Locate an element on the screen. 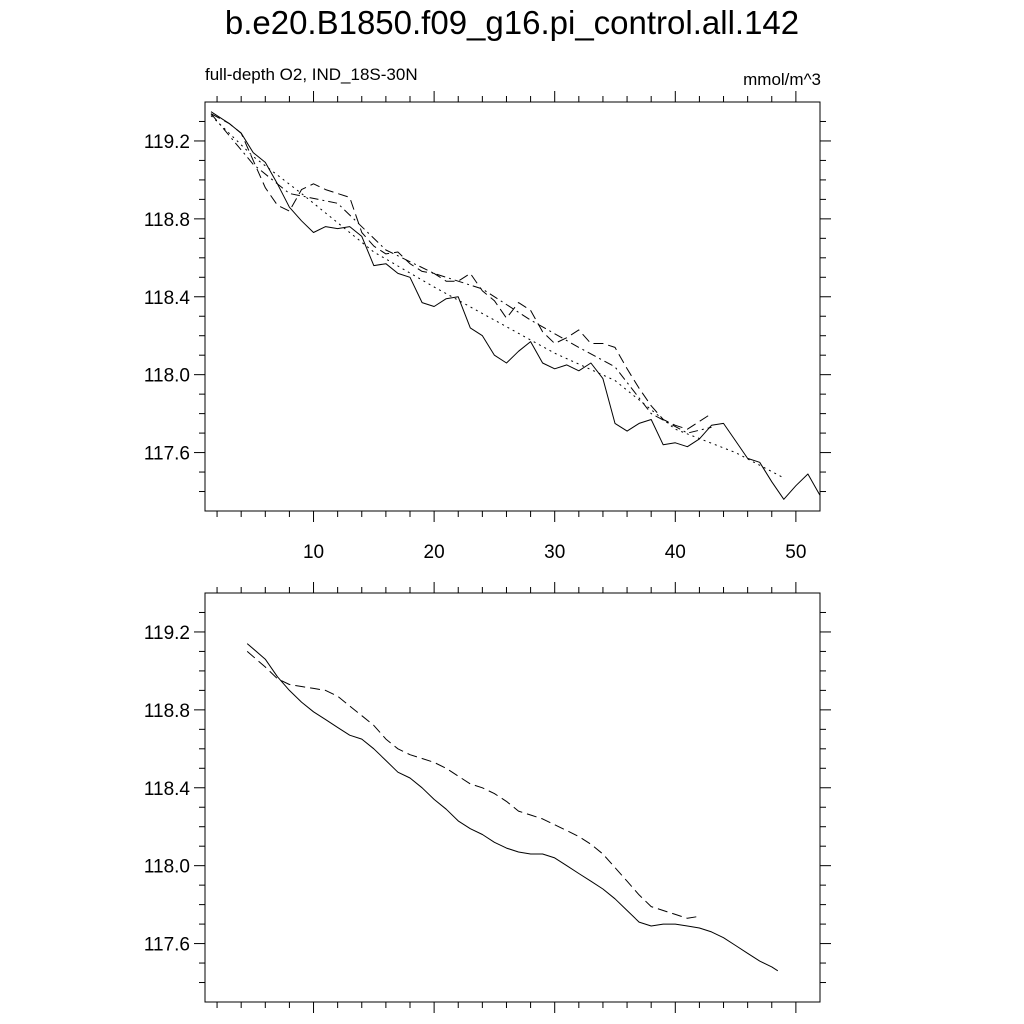 The height and width of the screenshot is (1024, 1024). panel-top-y-tick-label: 119.2 is located at coordinates (167, 142).